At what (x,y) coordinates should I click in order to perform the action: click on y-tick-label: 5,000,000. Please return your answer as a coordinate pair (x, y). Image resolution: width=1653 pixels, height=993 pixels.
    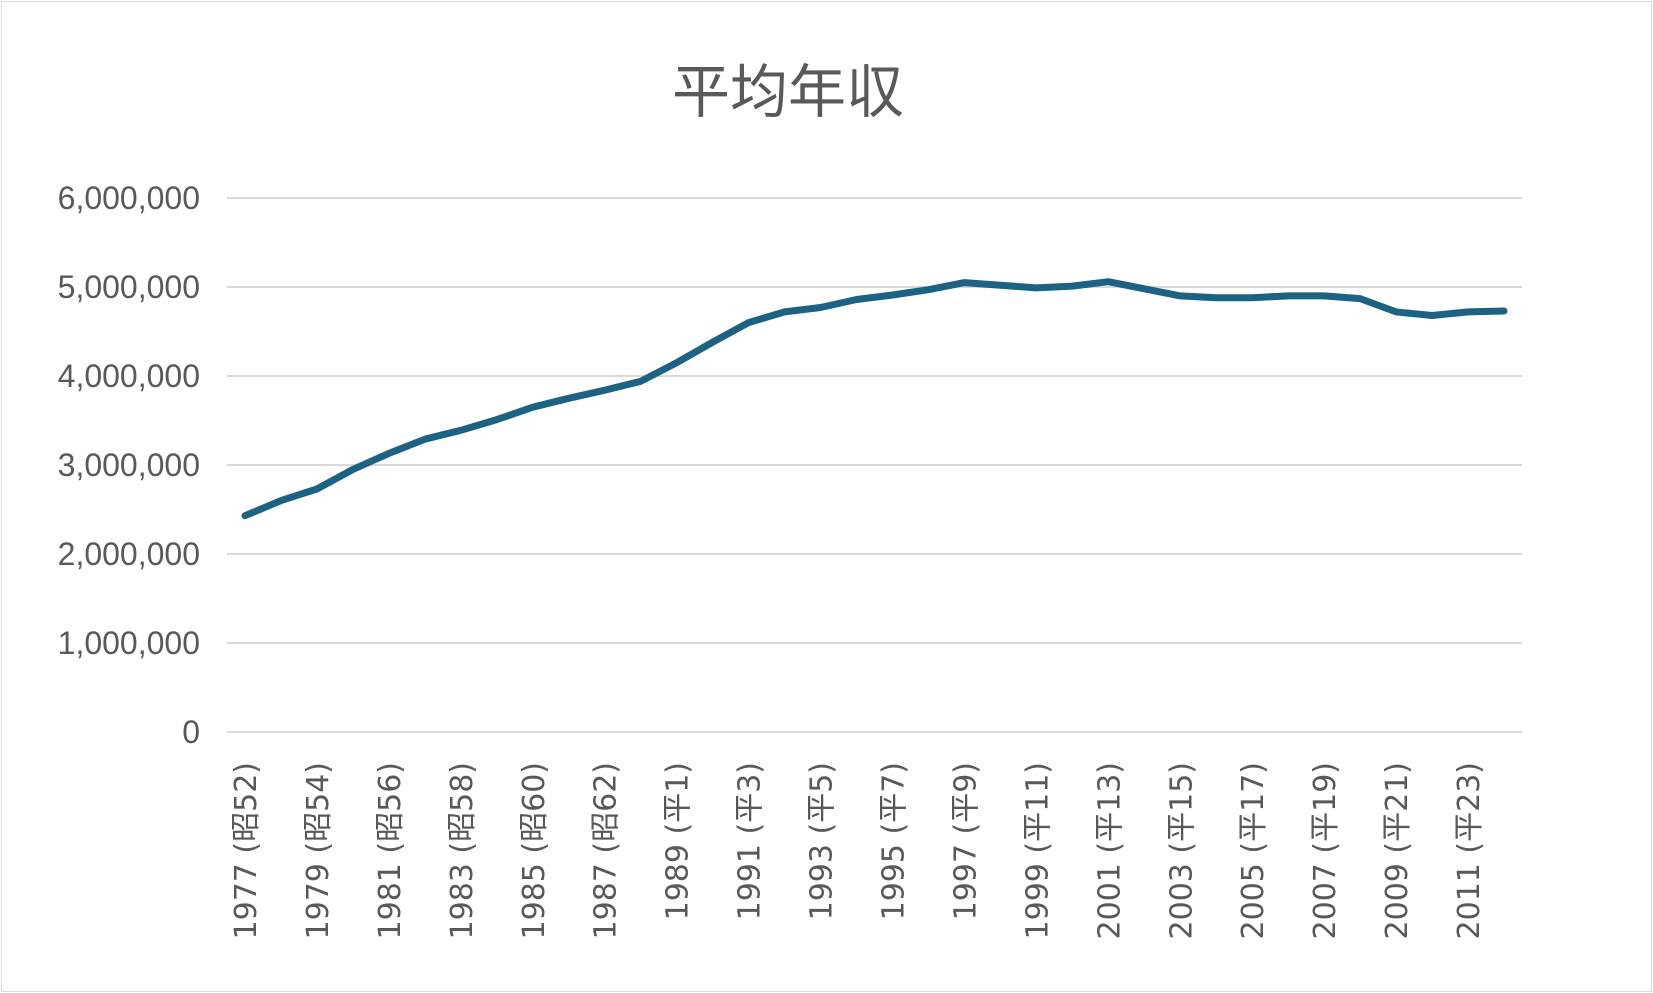
    Looking at the image, I should click on (129, 287).